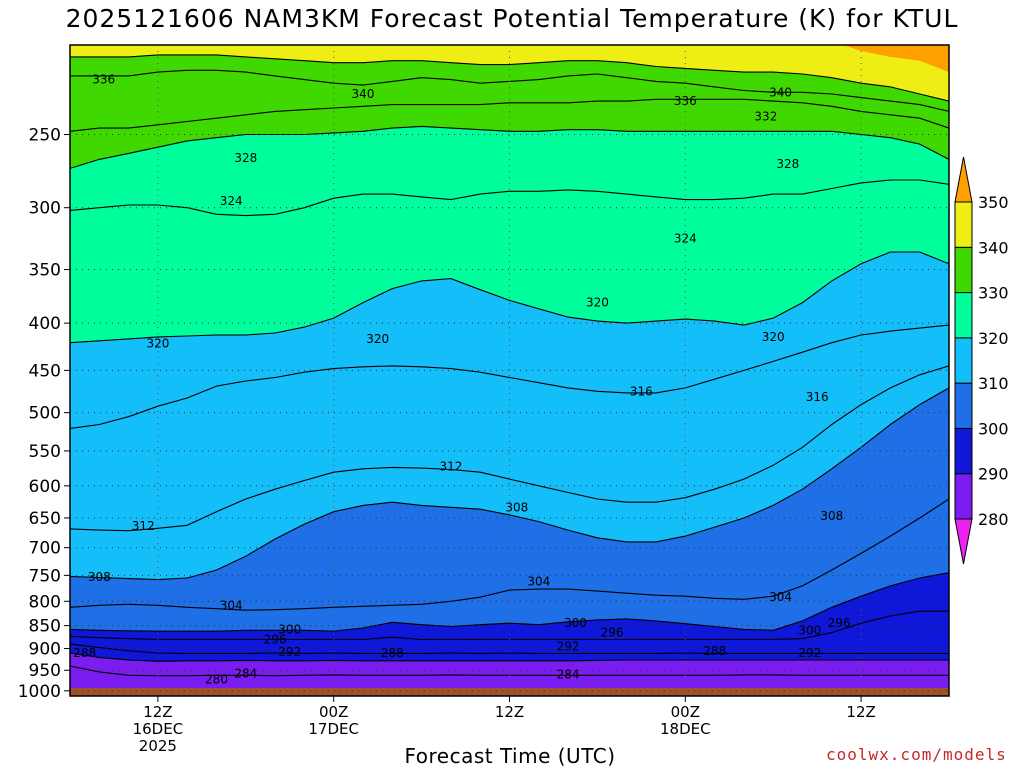 The height and width of the screenshot is (768, 1024). Describe the element at coordinates (839, 623) in the screenshot. I see `contour-label-28: 296` at that location.